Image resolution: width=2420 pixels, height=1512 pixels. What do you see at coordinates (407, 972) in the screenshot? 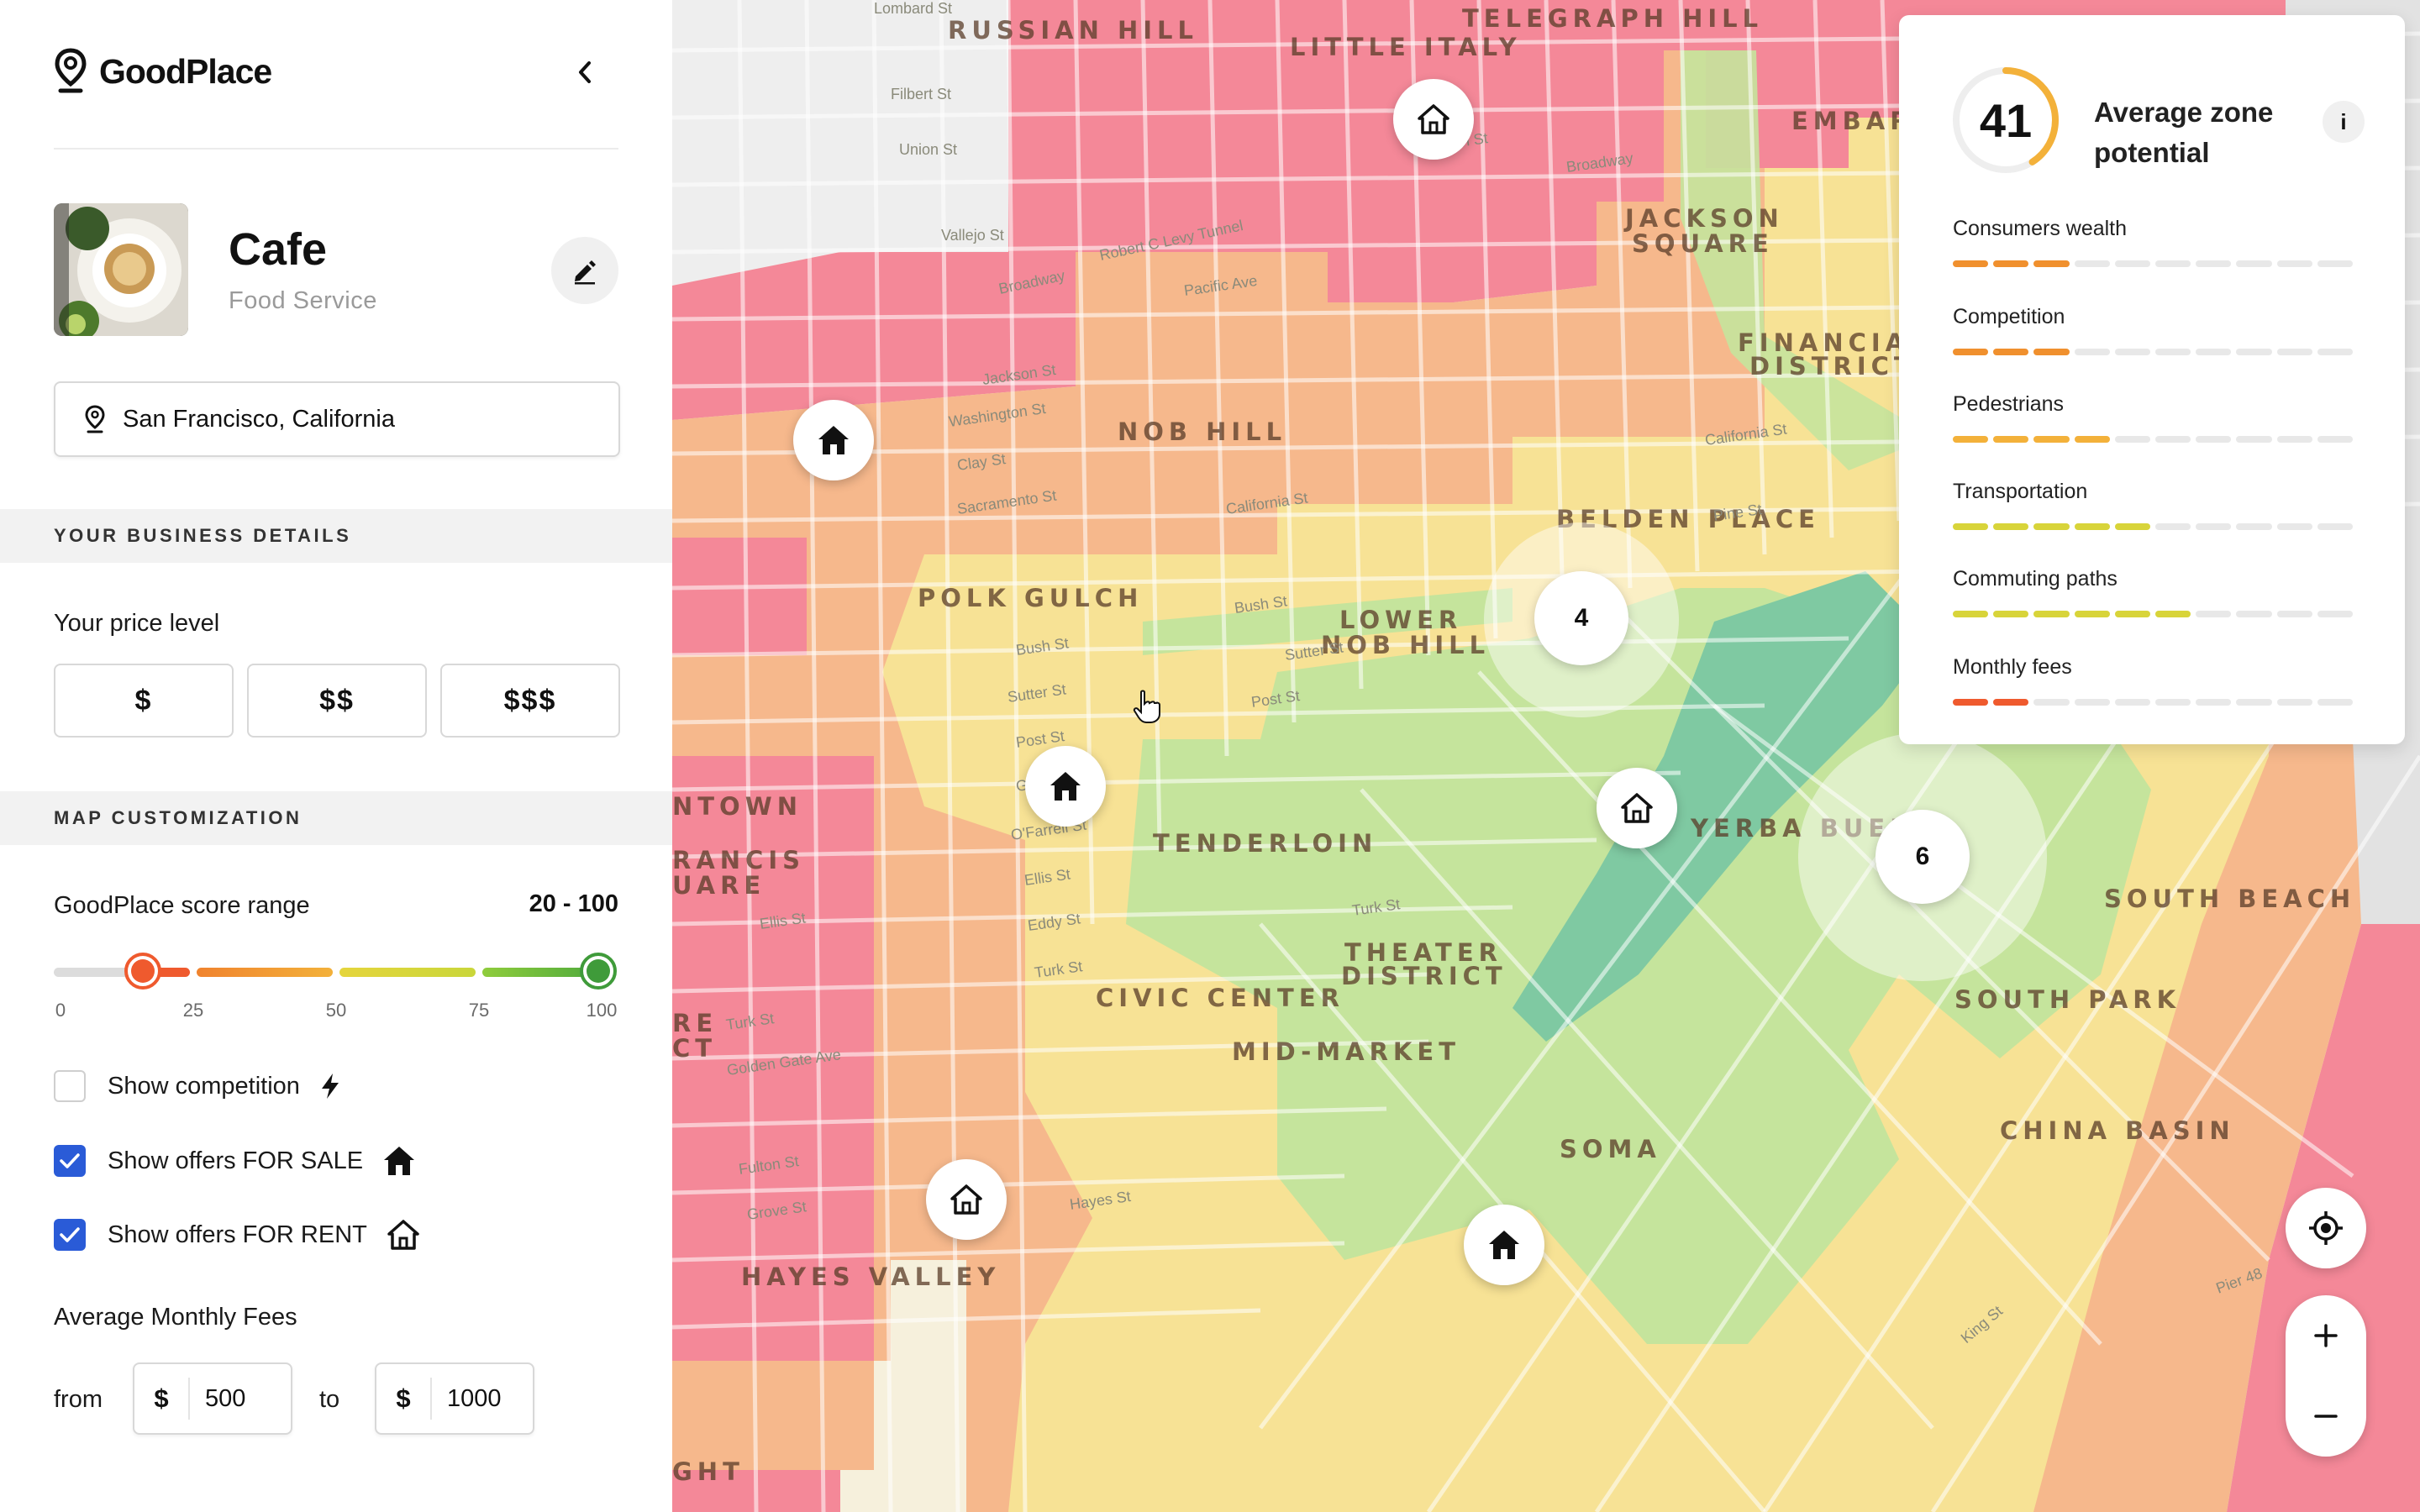
I see `slider-segment-yellow` at bounding box center [407, 972].